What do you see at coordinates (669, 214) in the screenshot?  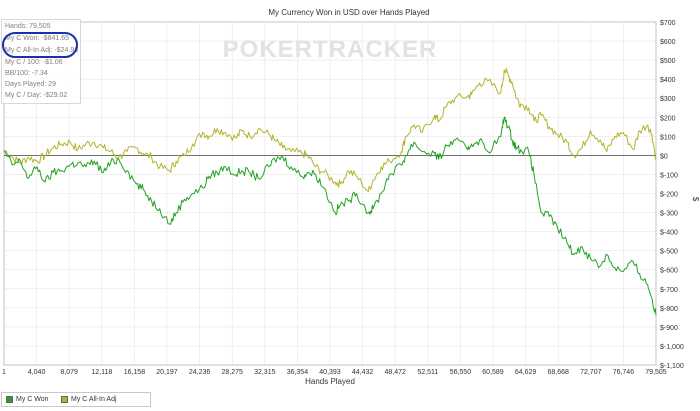 I see `y-tick-label: $-300` at bounding box center [669, 214].